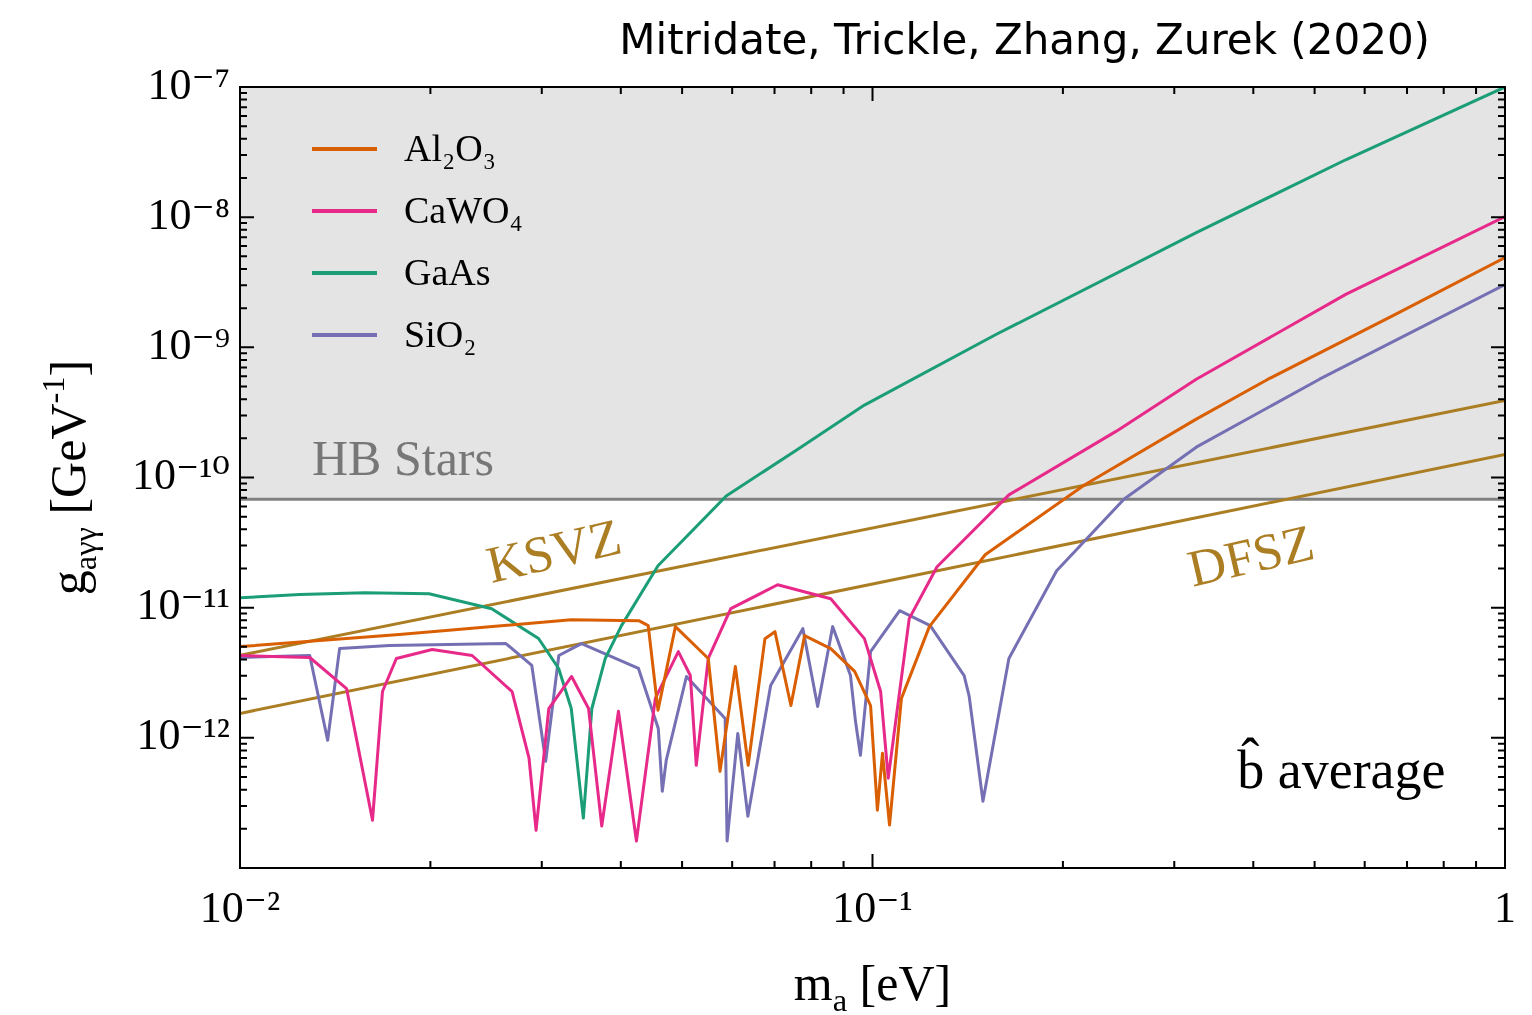  Describe the element at coordinates (463, 210) in the screenshot. I see `legend-label: CaWO₄` at that location.